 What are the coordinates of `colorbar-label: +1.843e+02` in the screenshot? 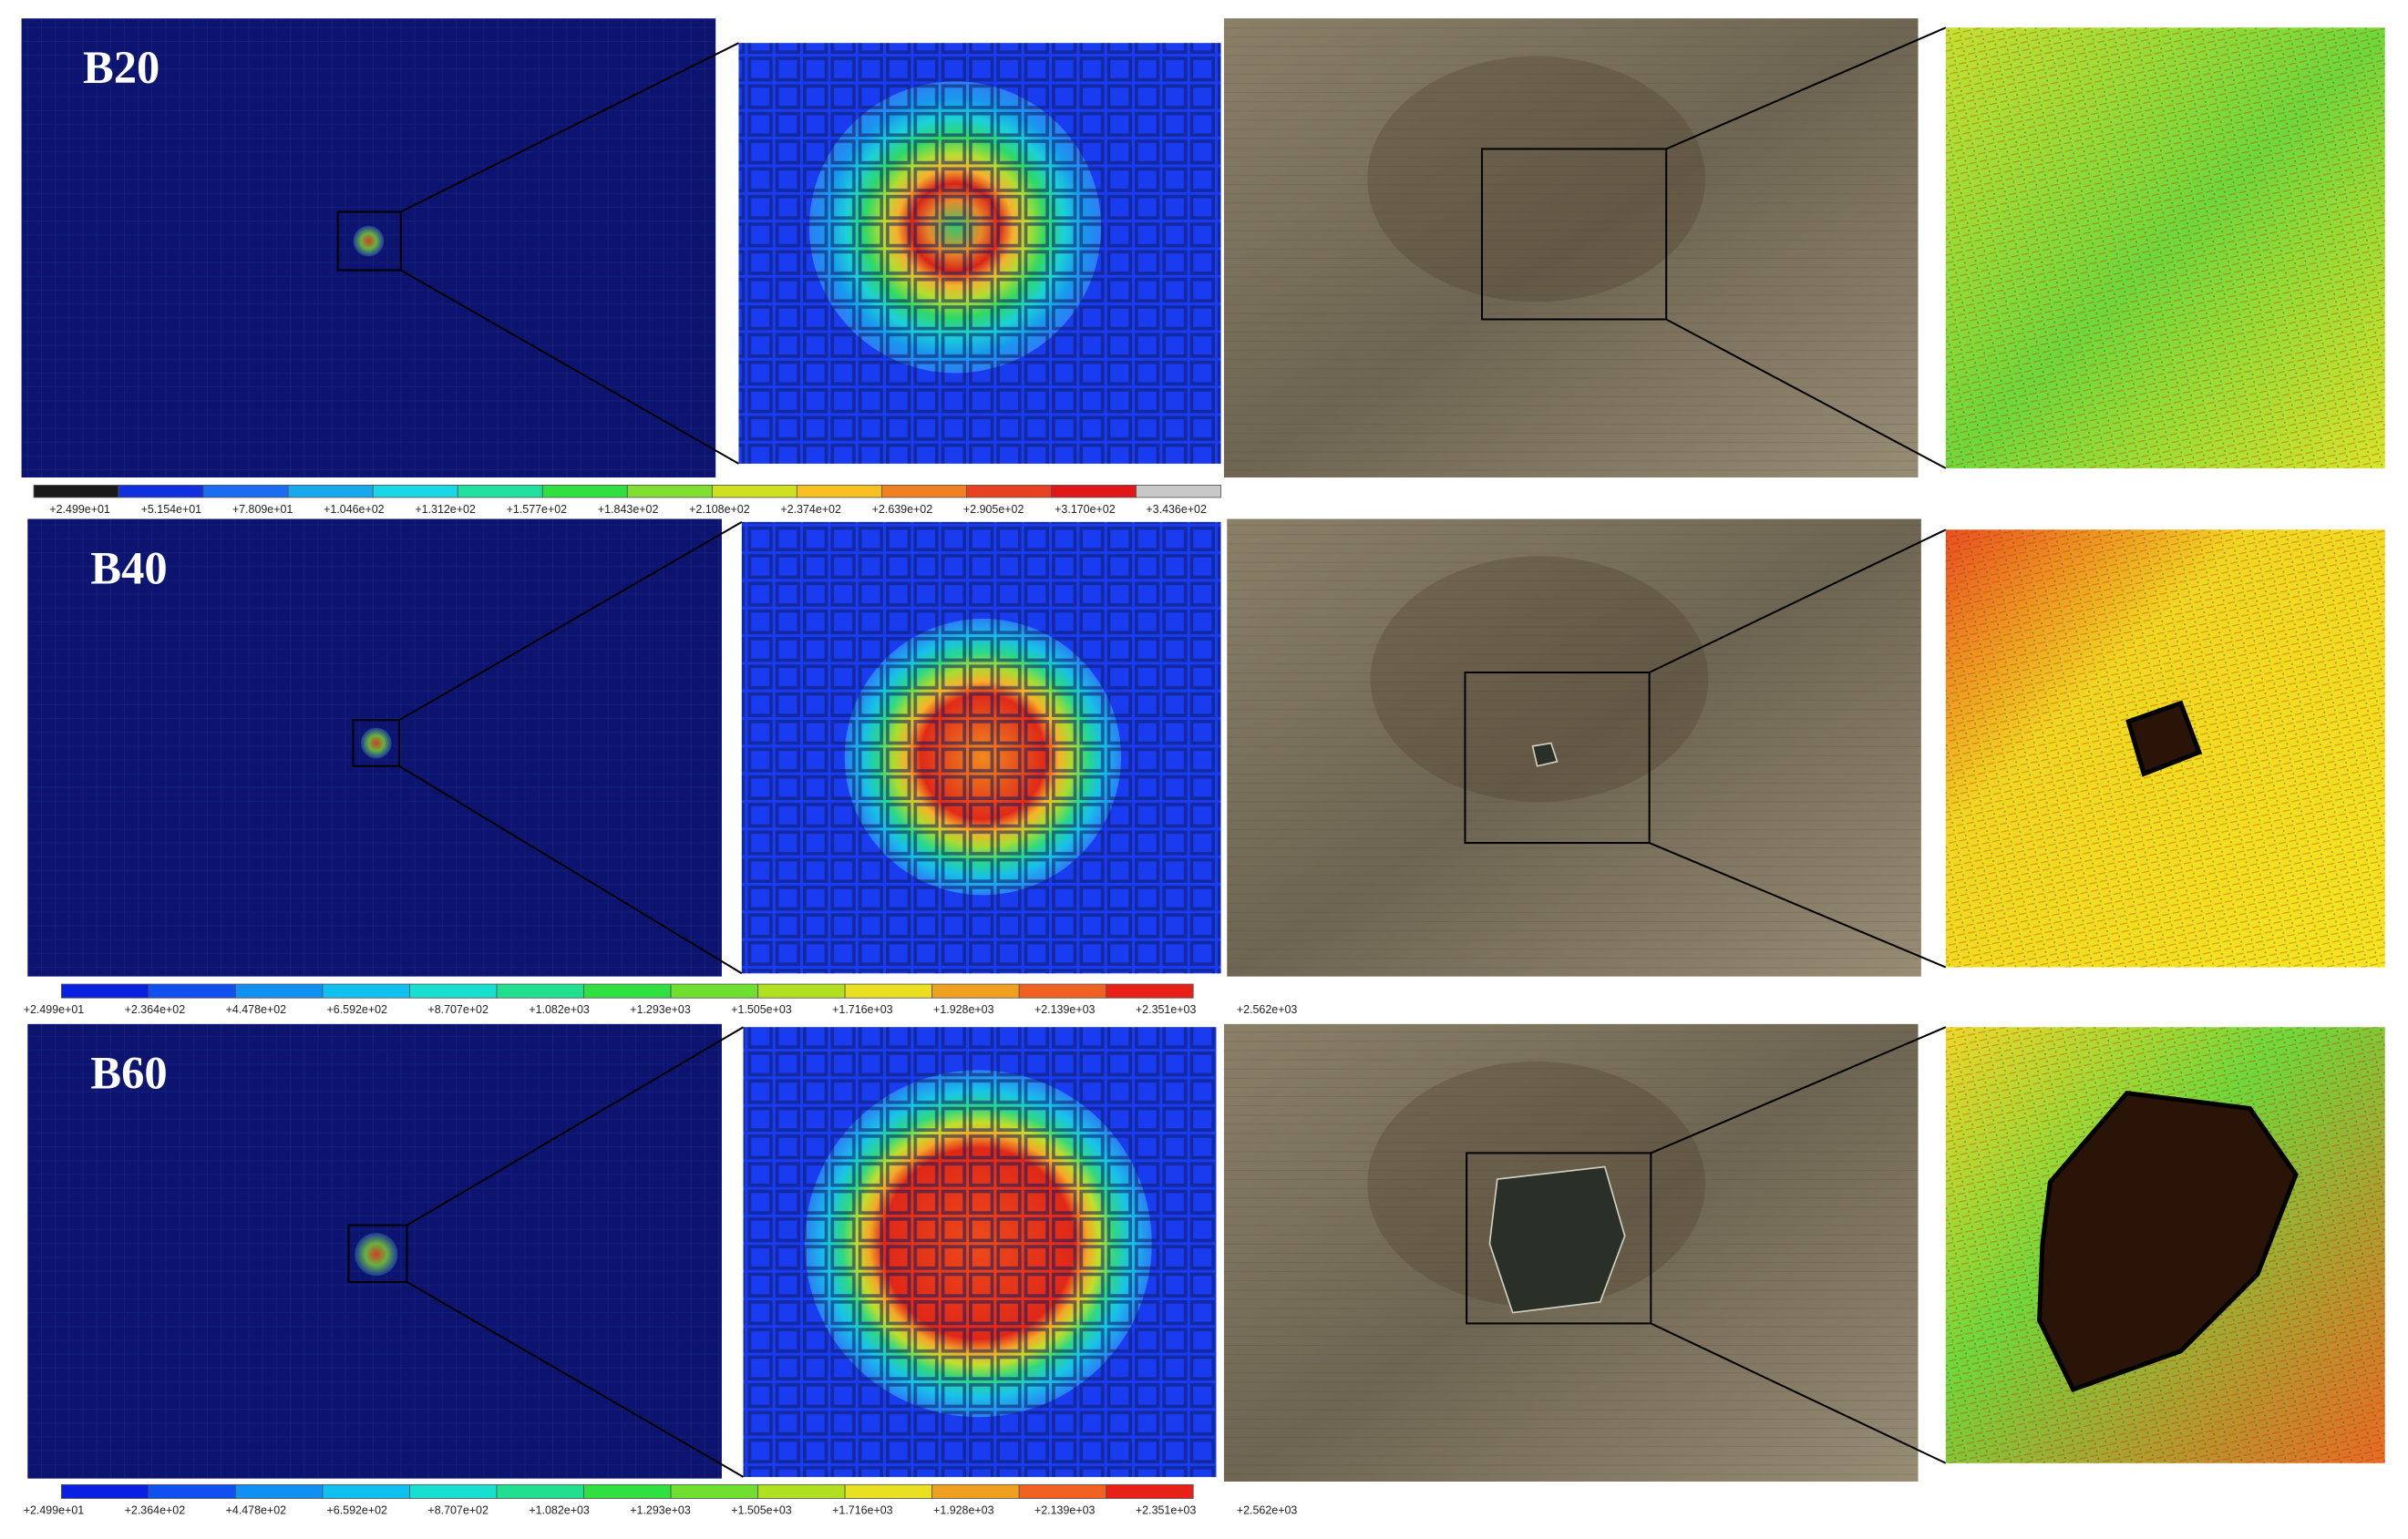 It's located at (629, 510).